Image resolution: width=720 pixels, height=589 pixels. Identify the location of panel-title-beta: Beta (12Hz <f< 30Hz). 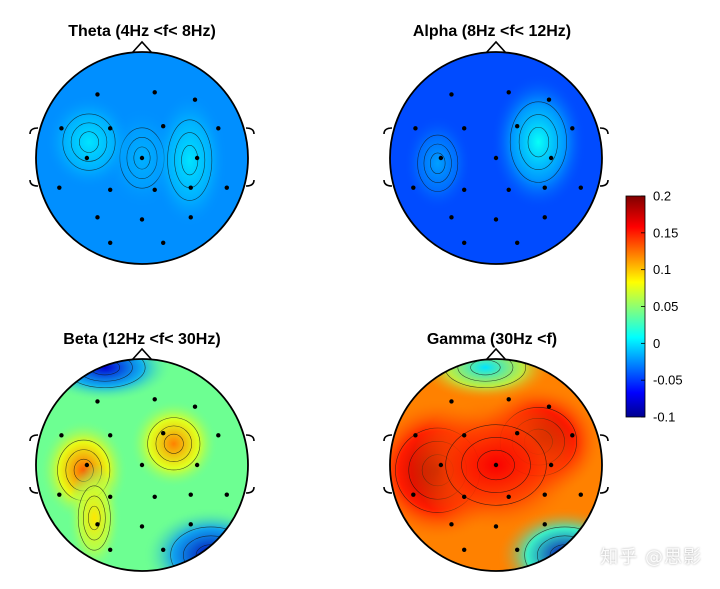
(141, 339).